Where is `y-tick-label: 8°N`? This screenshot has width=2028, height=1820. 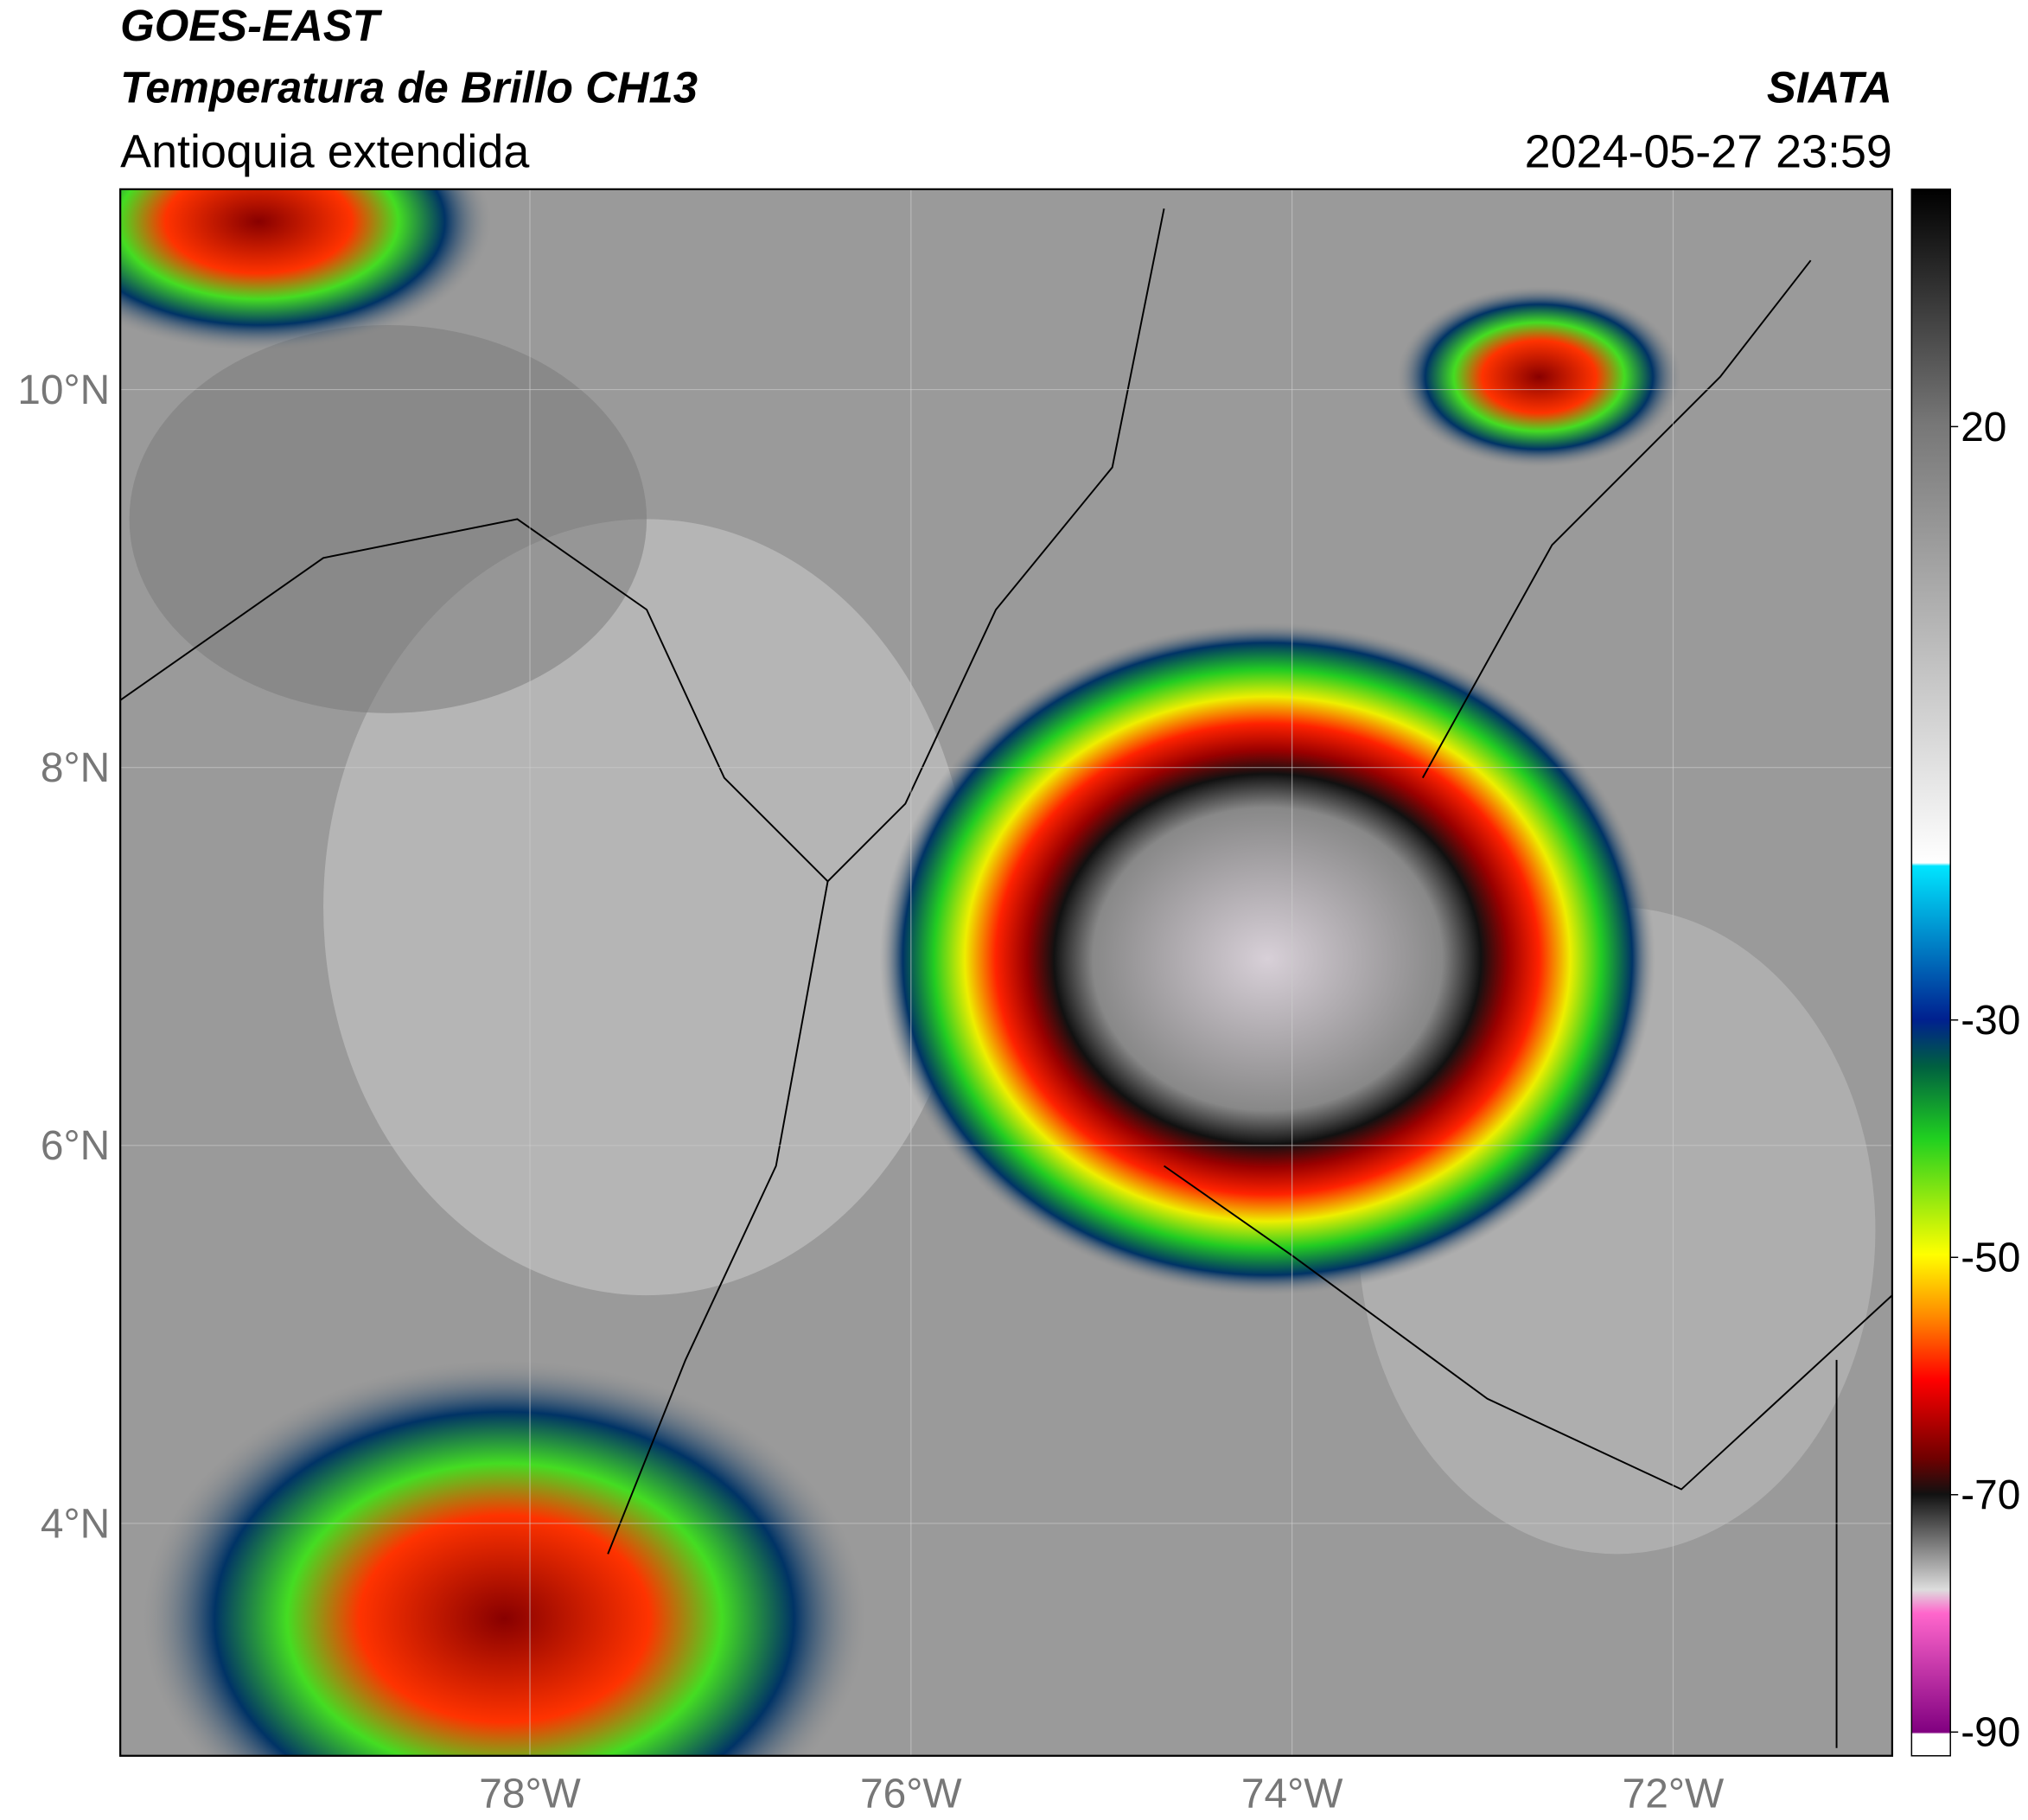 y-tick-label: 8°N is located at coordinates (75, 768).